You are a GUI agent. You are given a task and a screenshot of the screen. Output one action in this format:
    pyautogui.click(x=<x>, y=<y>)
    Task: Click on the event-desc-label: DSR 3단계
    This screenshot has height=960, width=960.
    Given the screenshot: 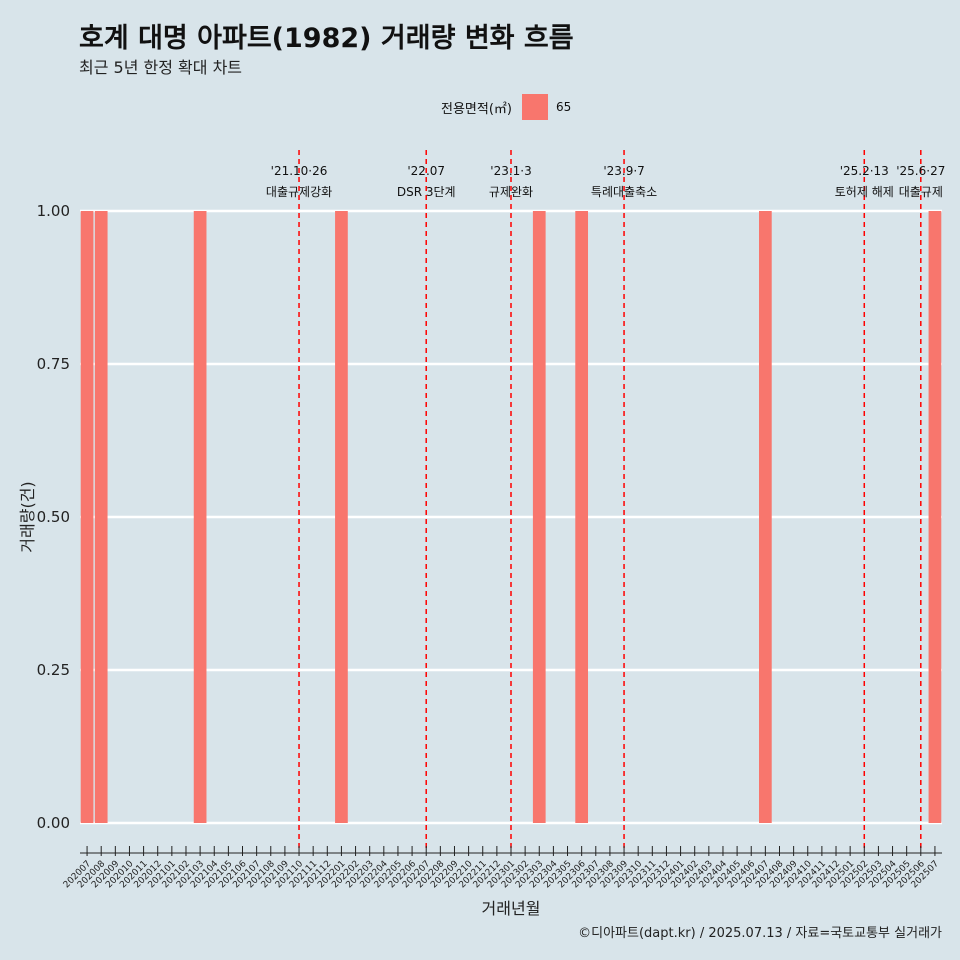 What is the action you would take?
    pyautogui.click(x=426, y=192)
    